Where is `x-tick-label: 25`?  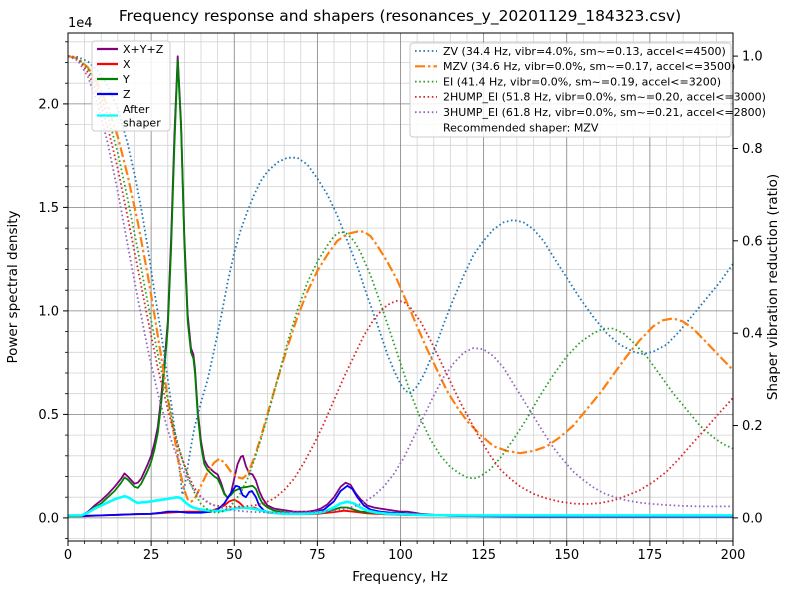
x-tick-label: 25 is located at coordinates (151, 555).